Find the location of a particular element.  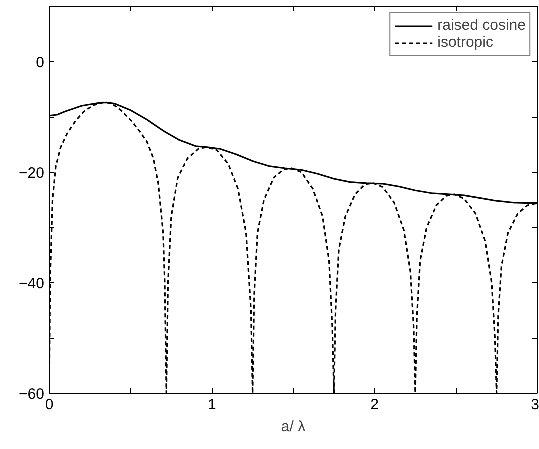

y-tick-label: 0 is located at coordinates (40, 63).